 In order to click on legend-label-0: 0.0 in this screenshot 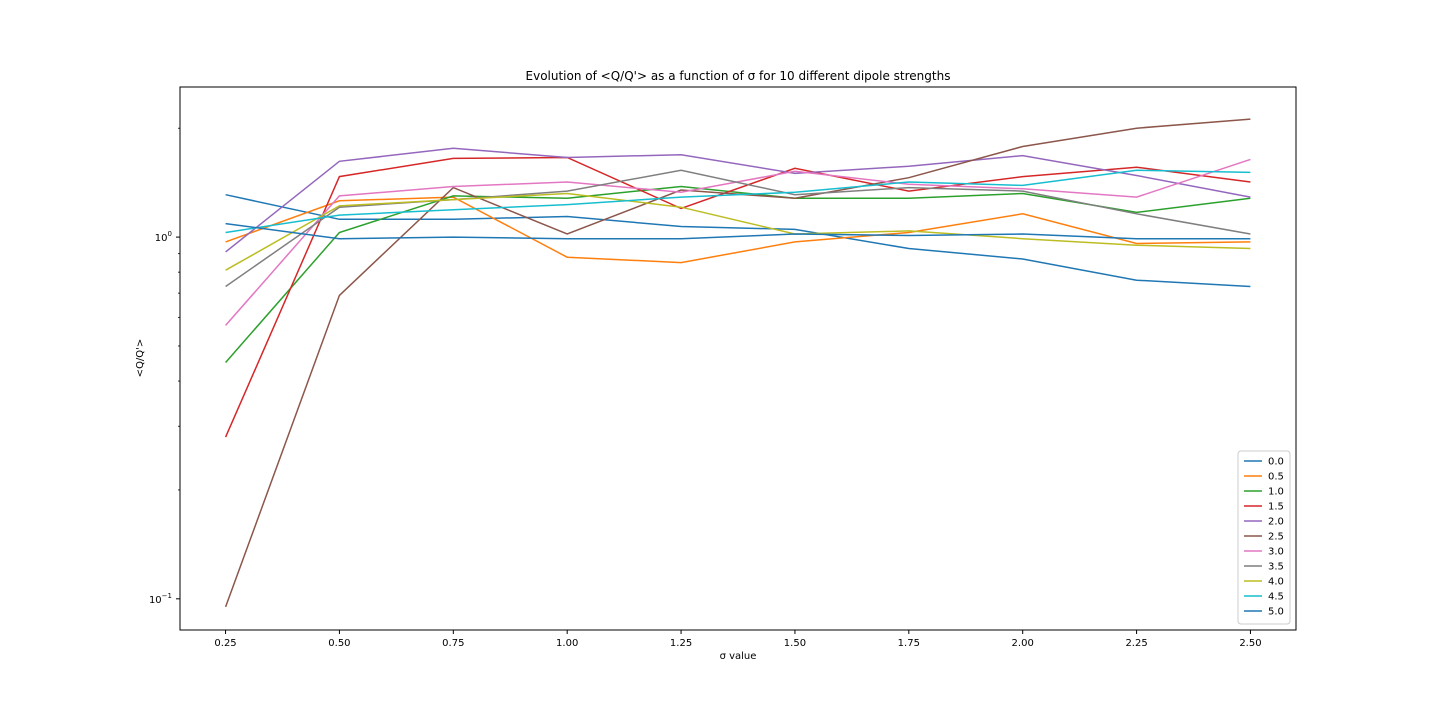, I will do `click(1276, 462)`.